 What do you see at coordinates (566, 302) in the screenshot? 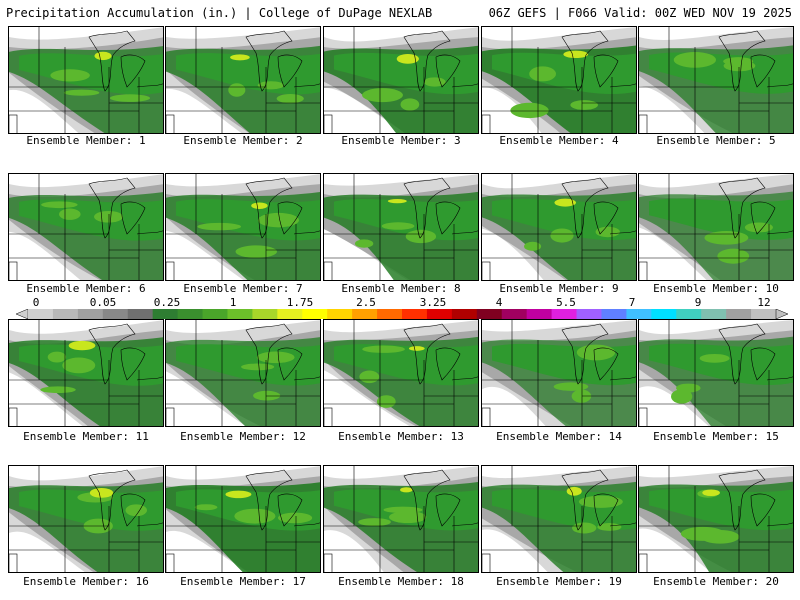
I see `colorbar-tick-label: 5.5` at bounding box center [566, 302].